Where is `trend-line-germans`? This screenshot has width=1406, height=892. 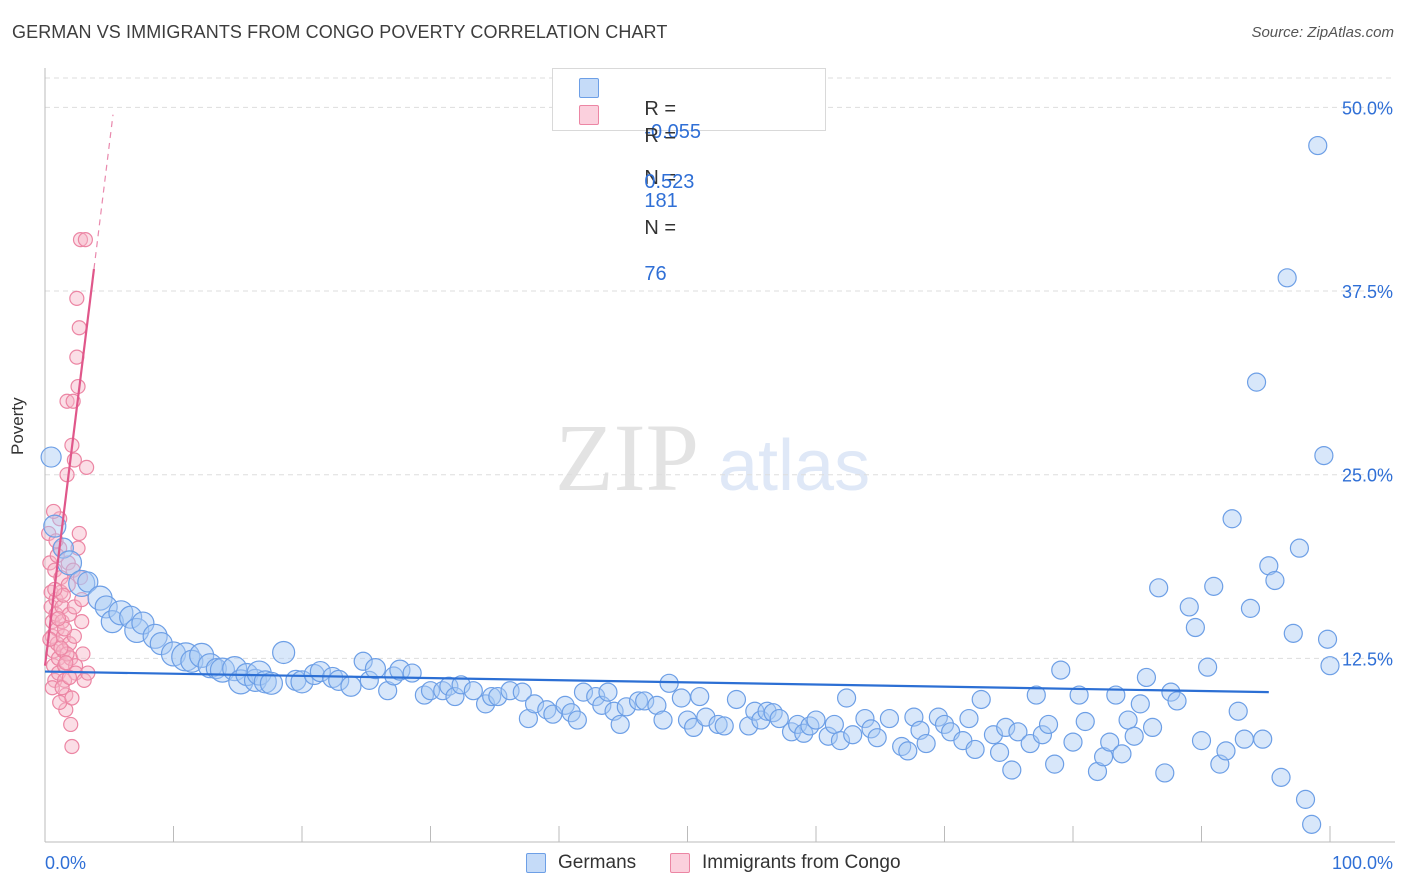
trend-line-germans is located at coordinates (656, 682).